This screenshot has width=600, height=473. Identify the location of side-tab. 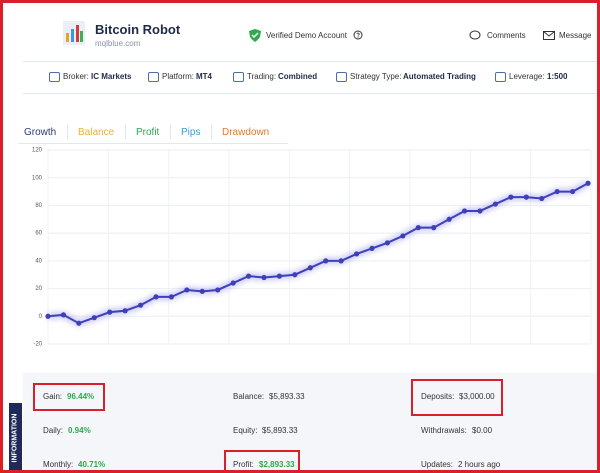
(15, 436).